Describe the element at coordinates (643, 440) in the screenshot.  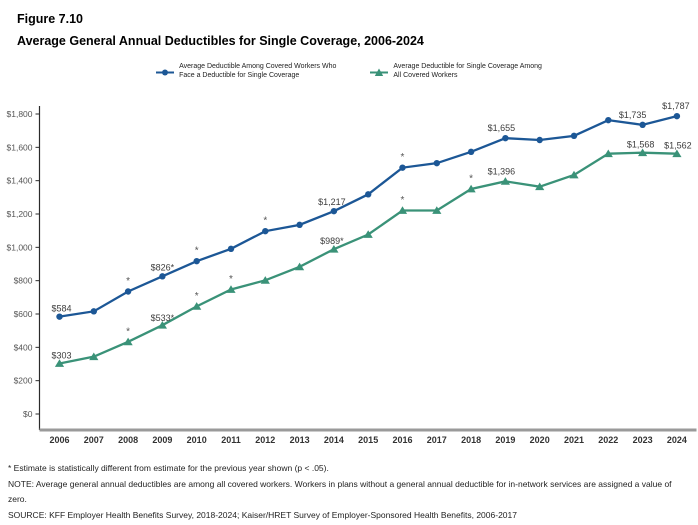
I see `x-tick-label: 2023` at that location.